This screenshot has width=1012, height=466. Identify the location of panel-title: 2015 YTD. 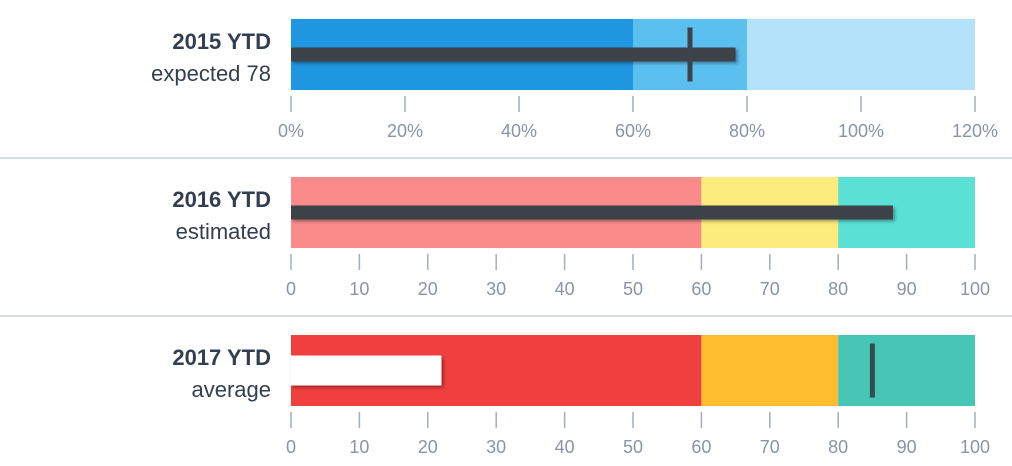
(221, 41).